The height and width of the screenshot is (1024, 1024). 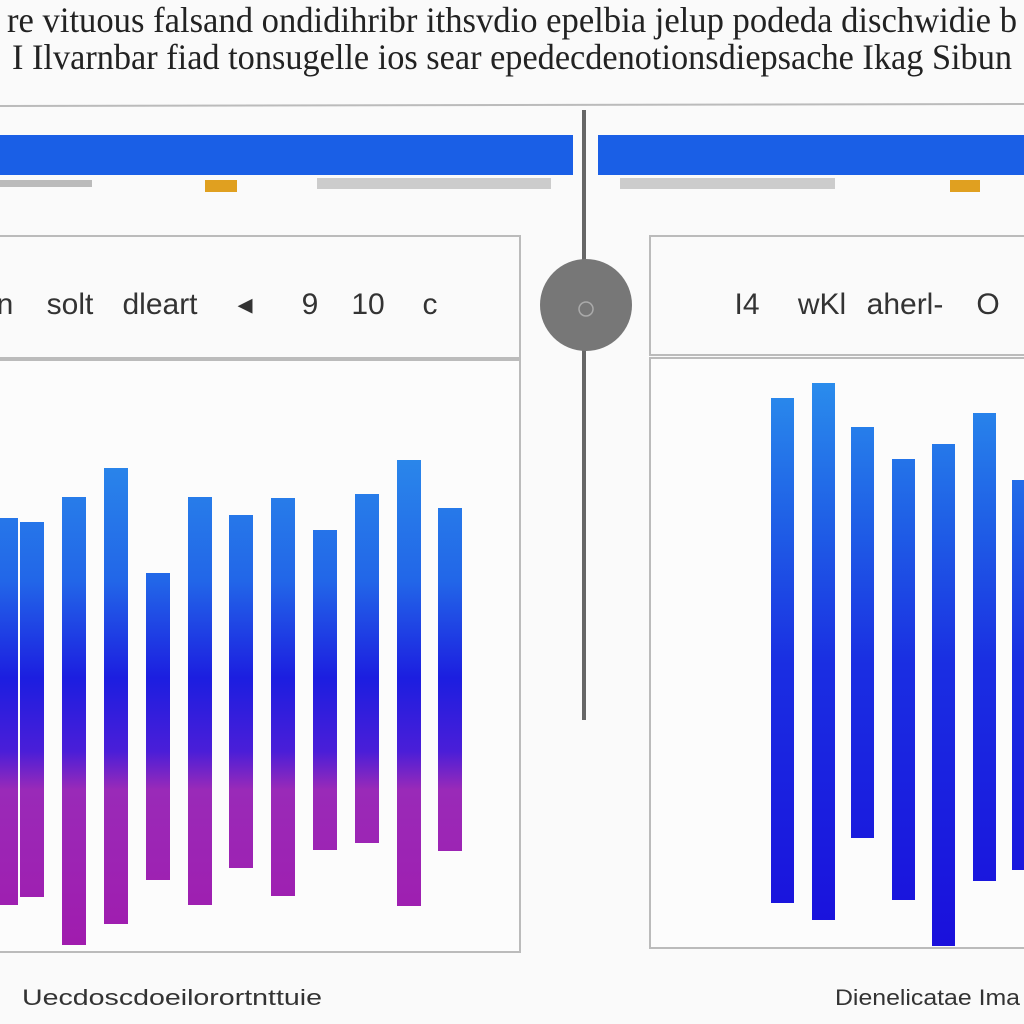 What do you see at coordinates (244, 304) in the screenshot?
I see `toolbar-item: ◂` at bounding box center [244, 304].